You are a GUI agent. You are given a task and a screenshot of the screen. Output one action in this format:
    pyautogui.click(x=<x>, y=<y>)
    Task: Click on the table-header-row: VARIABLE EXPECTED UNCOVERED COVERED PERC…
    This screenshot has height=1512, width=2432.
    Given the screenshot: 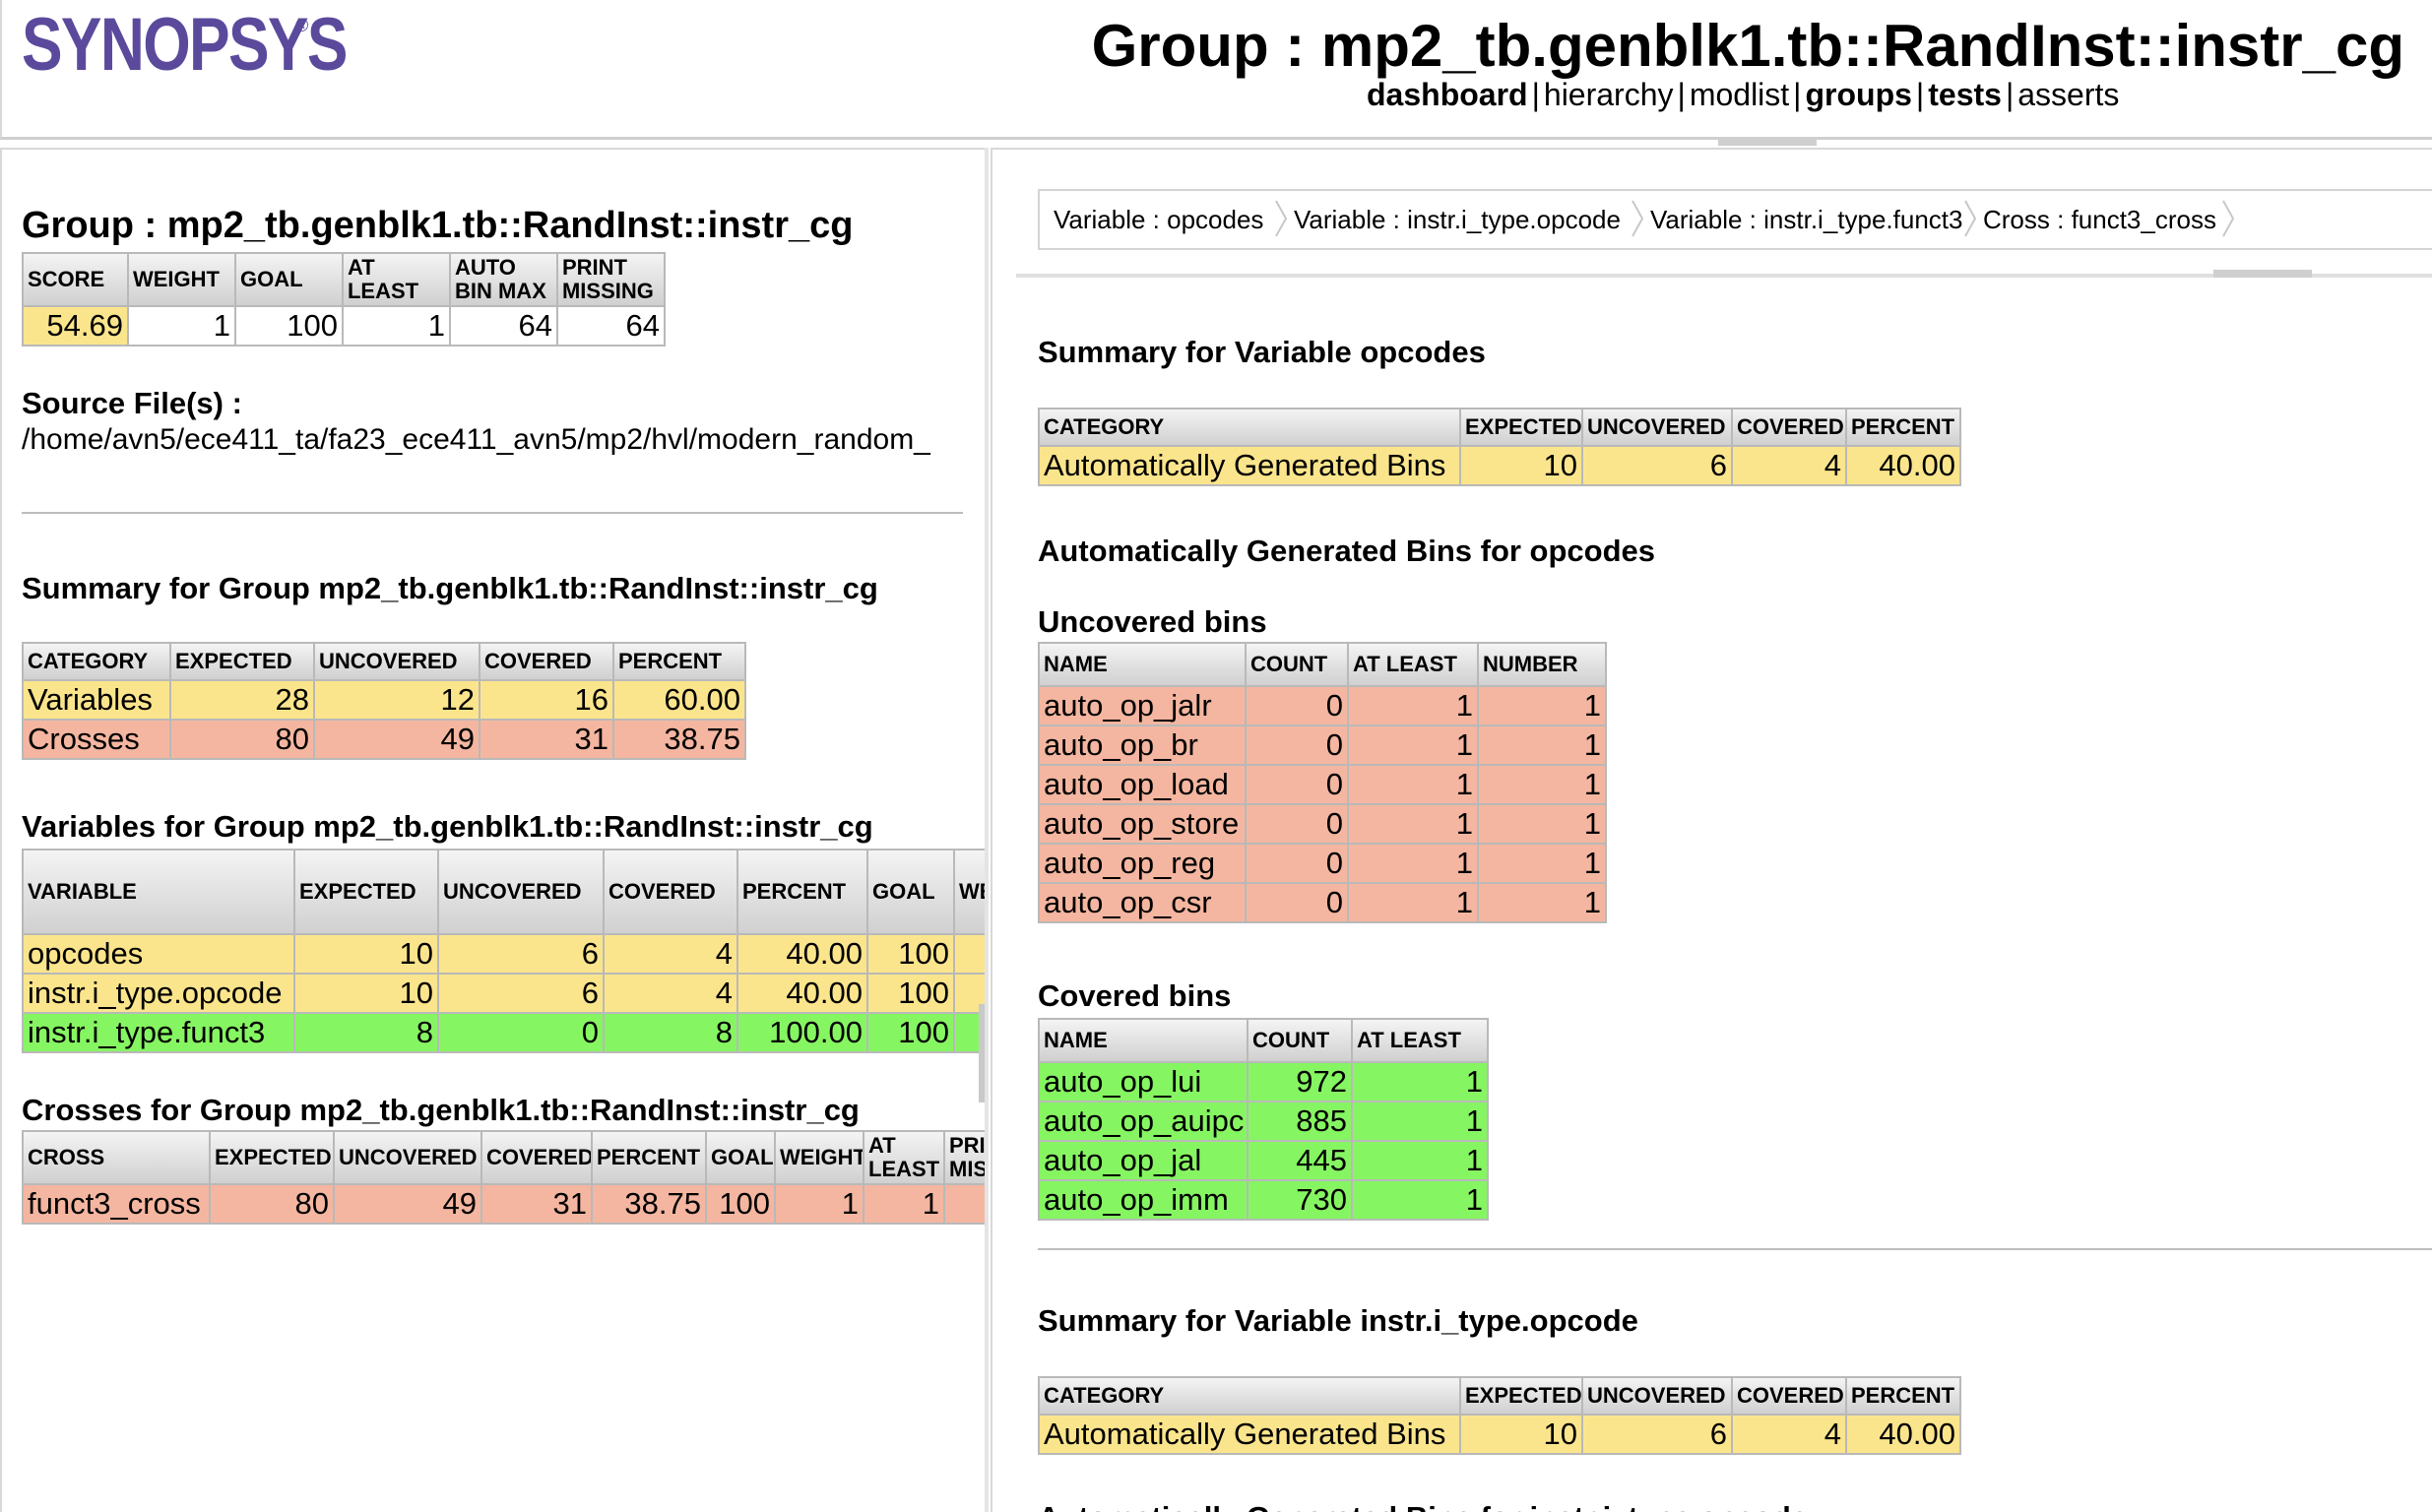 What is the action you would take?
    pyautogui.click(x=503, y=892)
    